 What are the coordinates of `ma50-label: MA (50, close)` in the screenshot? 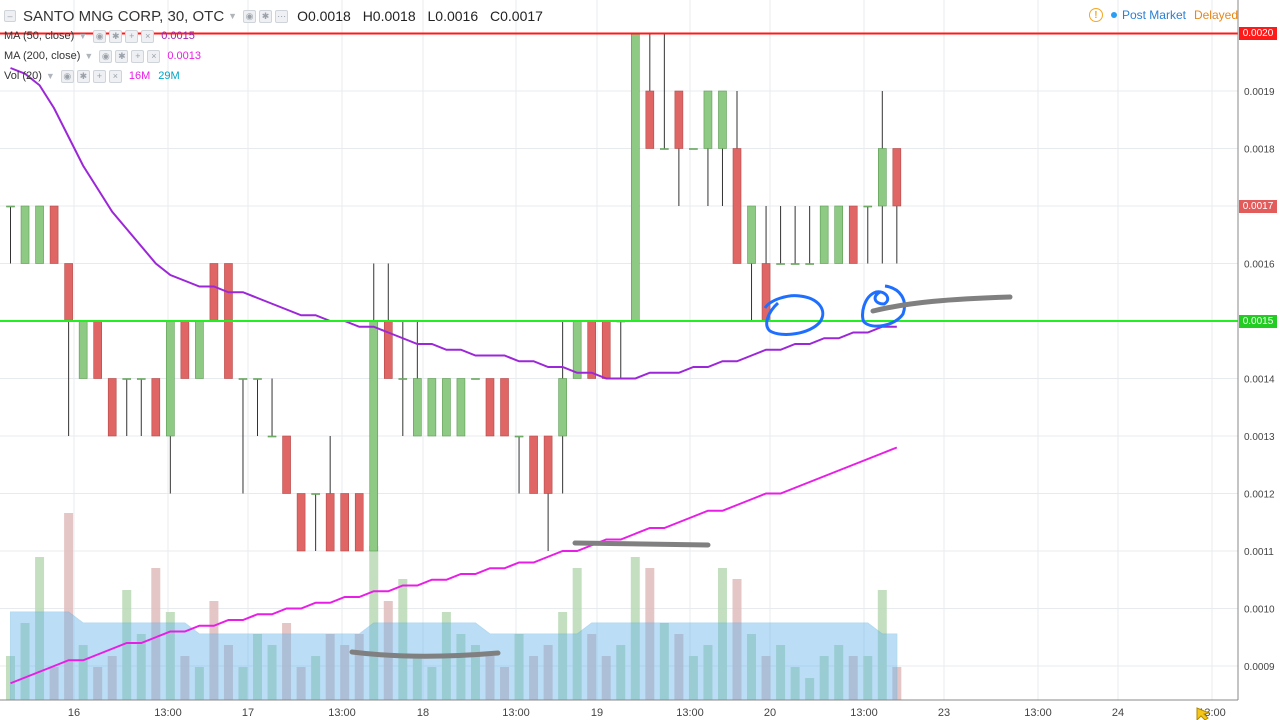 It's located at (39, 36).